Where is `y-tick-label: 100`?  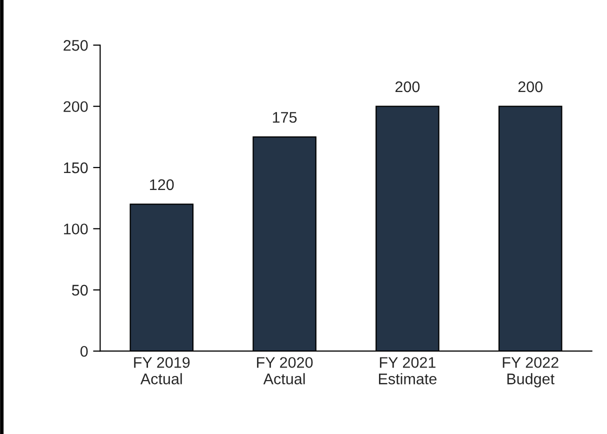 y-tick-label: 100 is located at coordinates (76, 229).